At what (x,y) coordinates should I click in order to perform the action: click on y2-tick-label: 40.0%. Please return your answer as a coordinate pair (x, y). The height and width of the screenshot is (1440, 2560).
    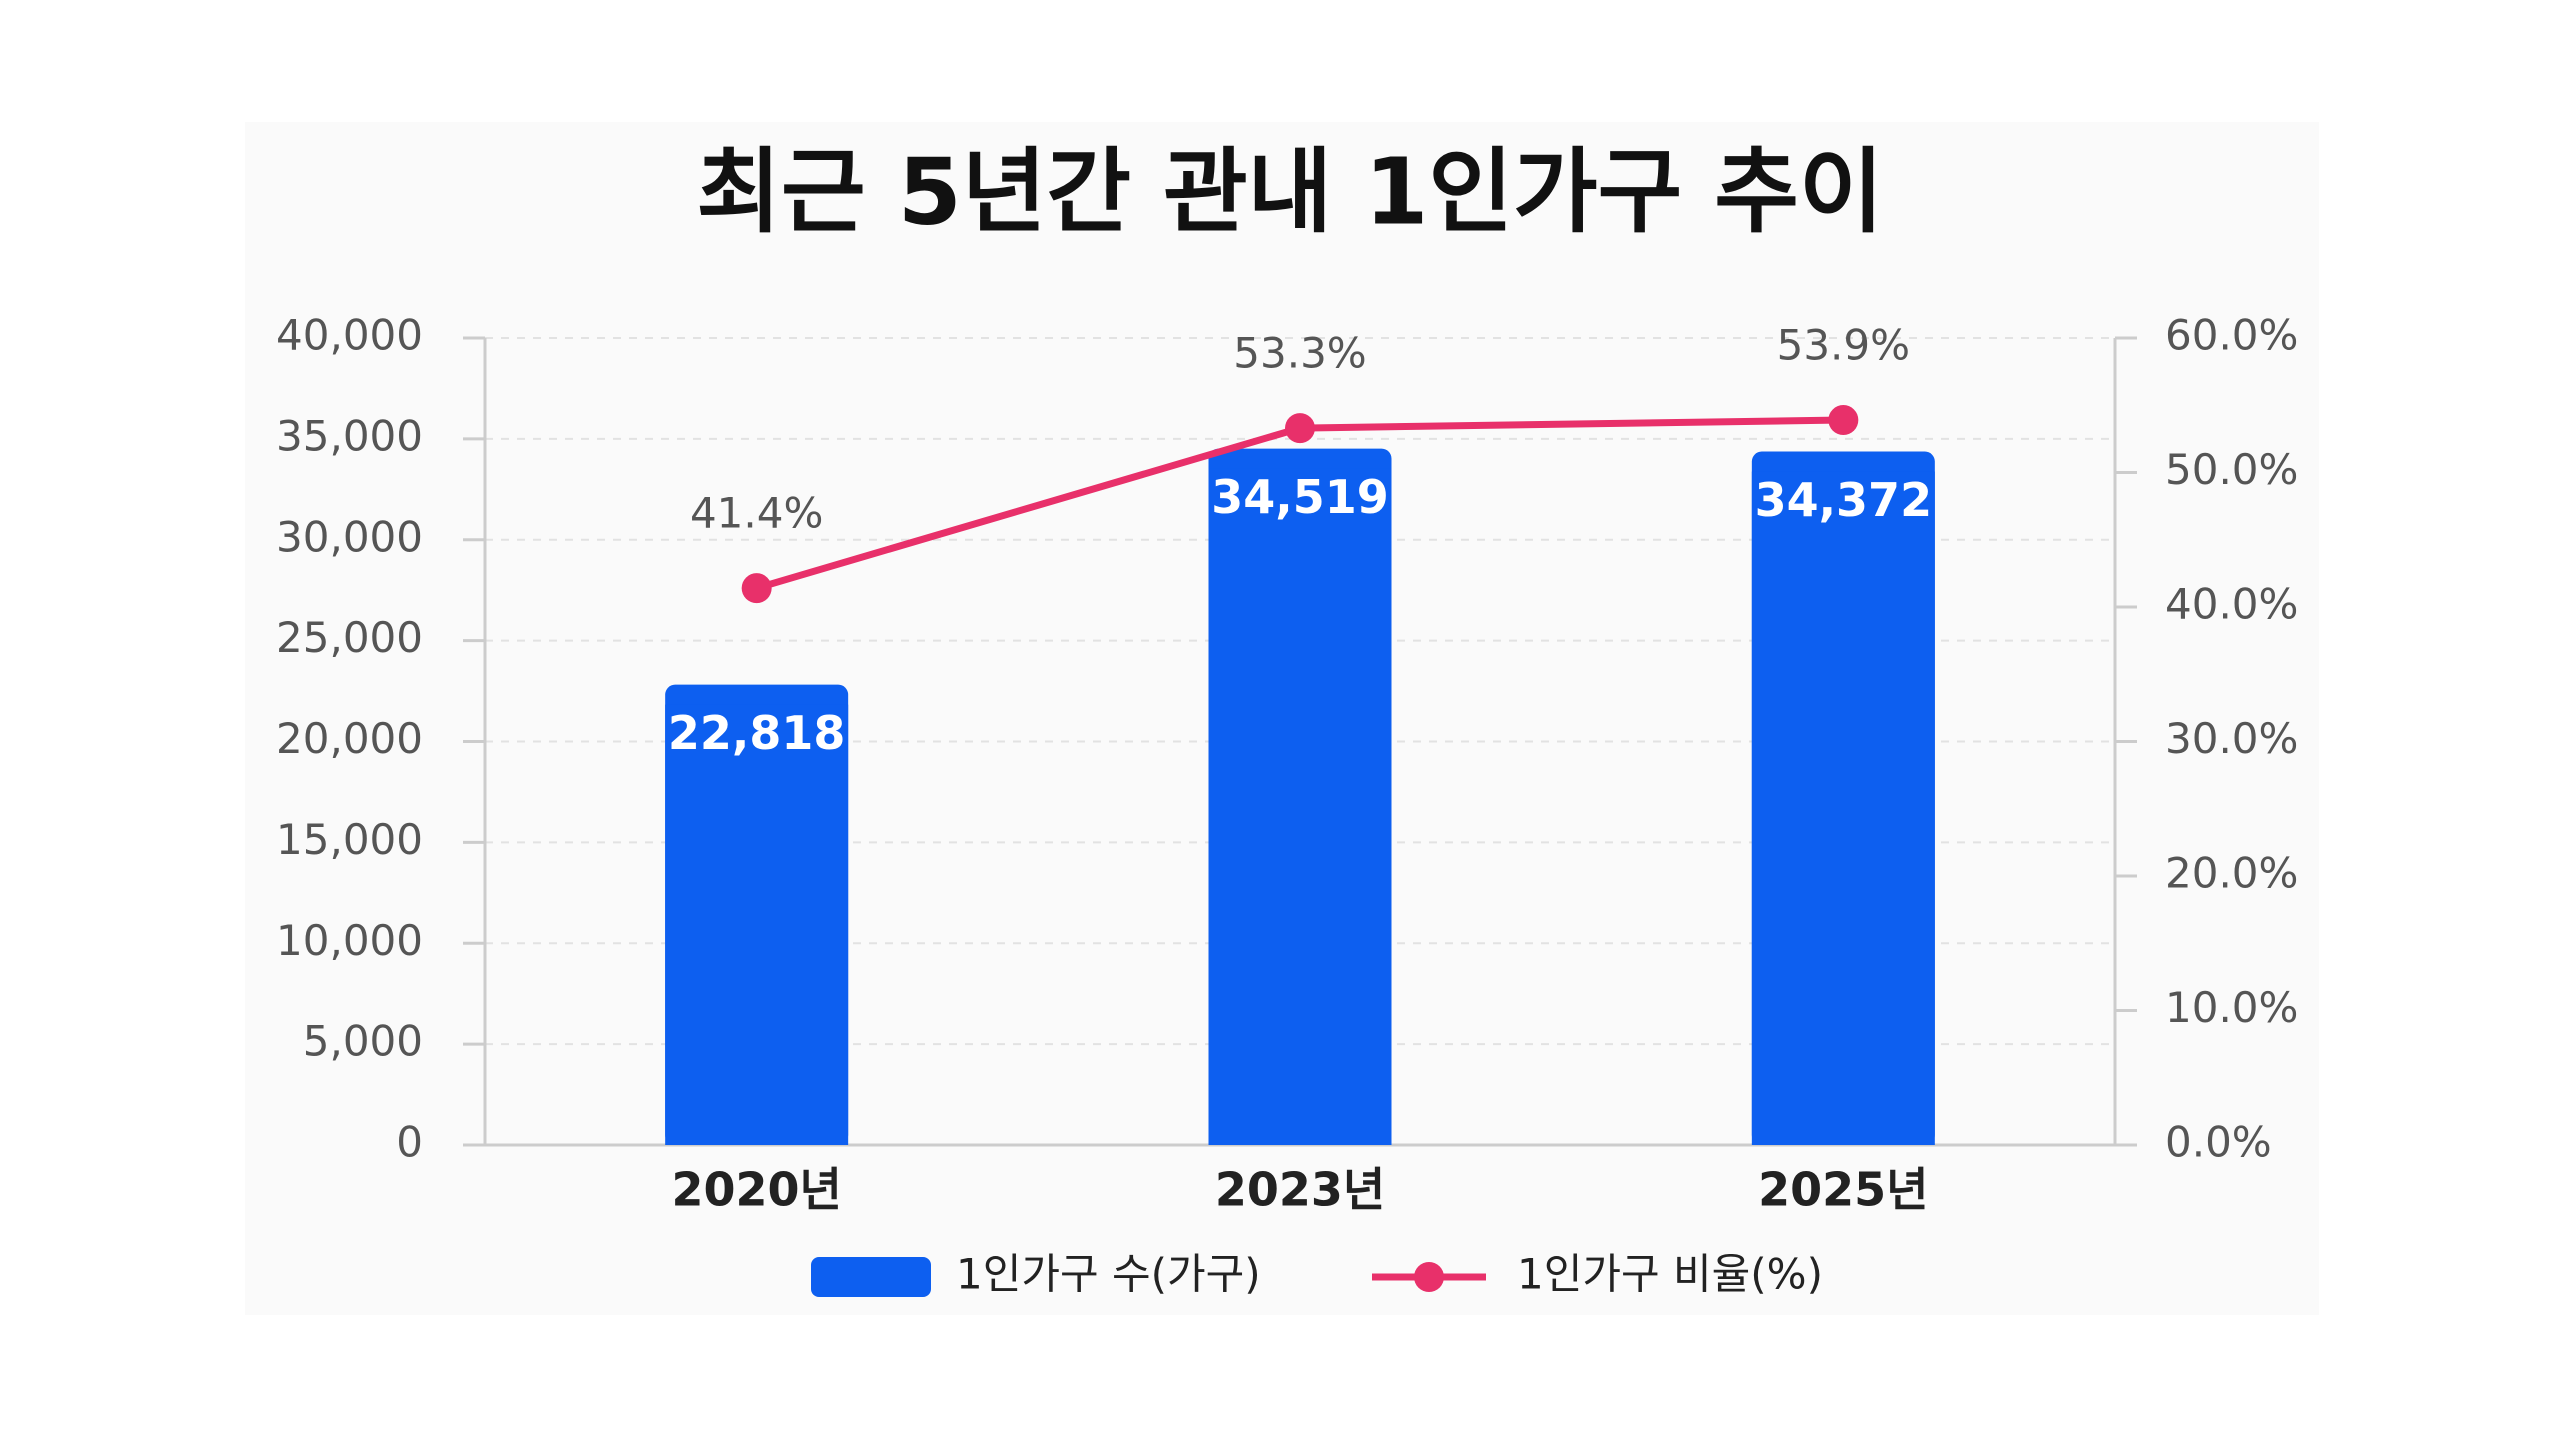
    Looking at the image, I should click on (2231, 604).